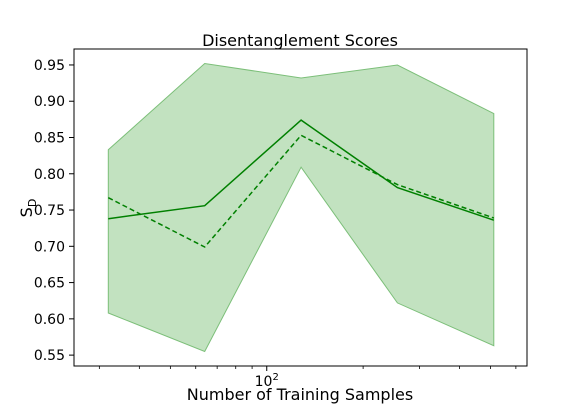 The height and width of the screenshot is (415, 586). I want to click on y-axis-label-main: S, so click(26, 212).